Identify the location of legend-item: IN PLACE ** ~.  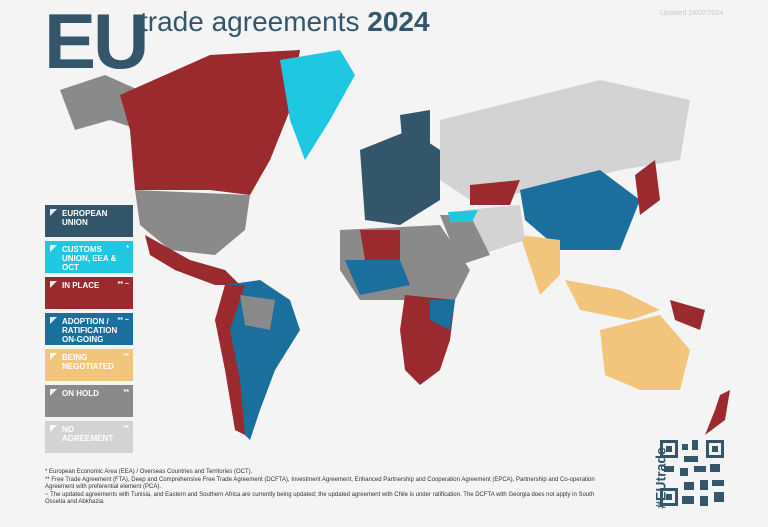
(89, 293).